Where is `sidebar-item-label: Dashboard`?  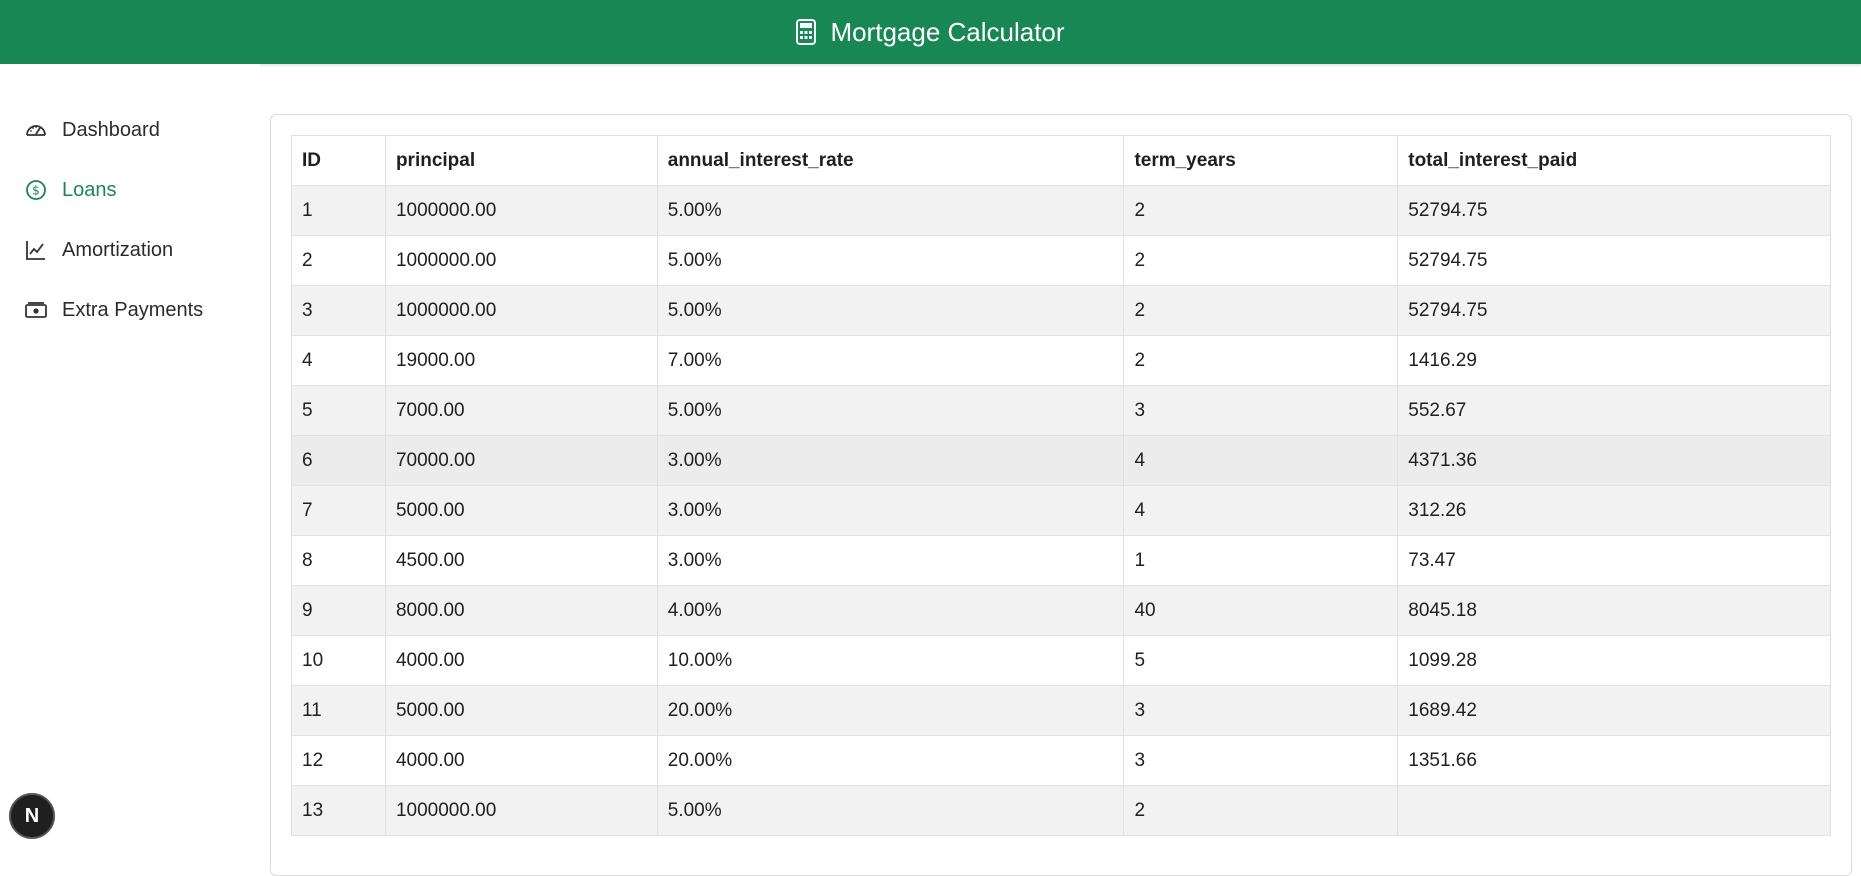
sidebar-item-label: Dashboard is located at coordinates (111, 129).